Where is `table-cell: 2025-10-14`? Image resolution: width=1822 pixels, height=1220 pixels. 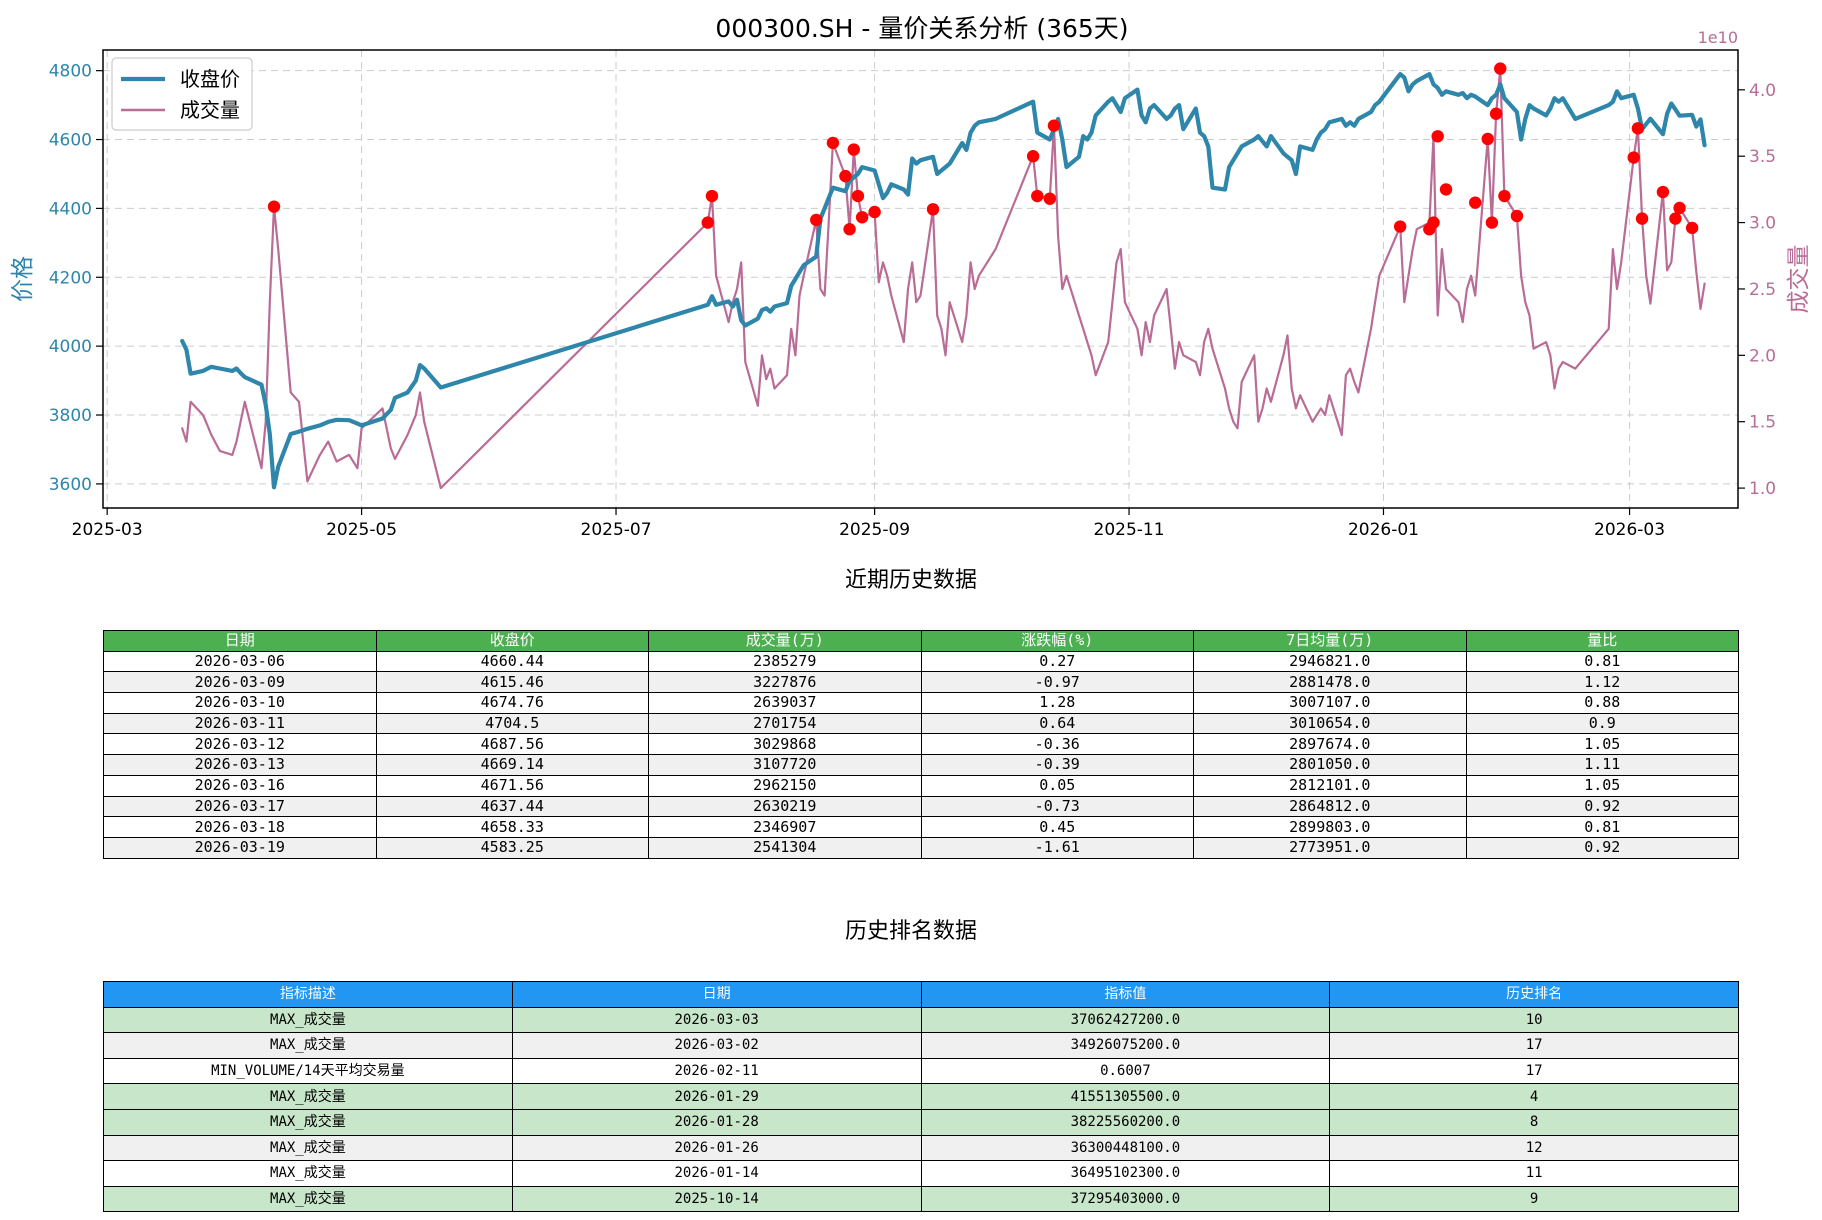
table-cell: 2025-10-14 is located at coordinates (716, 1199).